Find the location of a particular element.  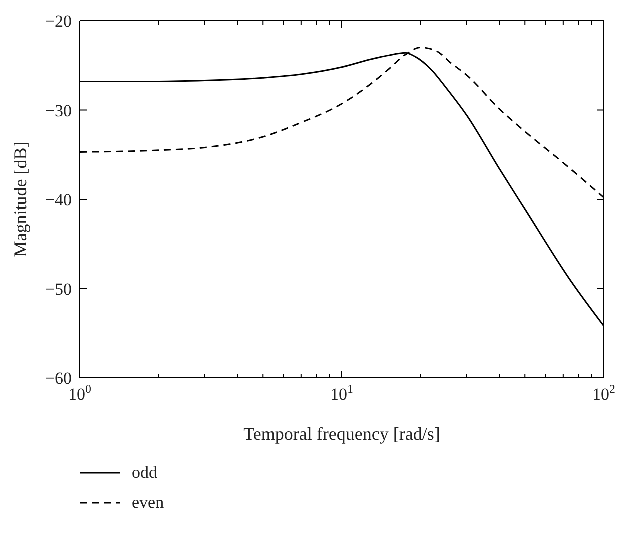

legend-label: odd is located at coordinates (145, 473).